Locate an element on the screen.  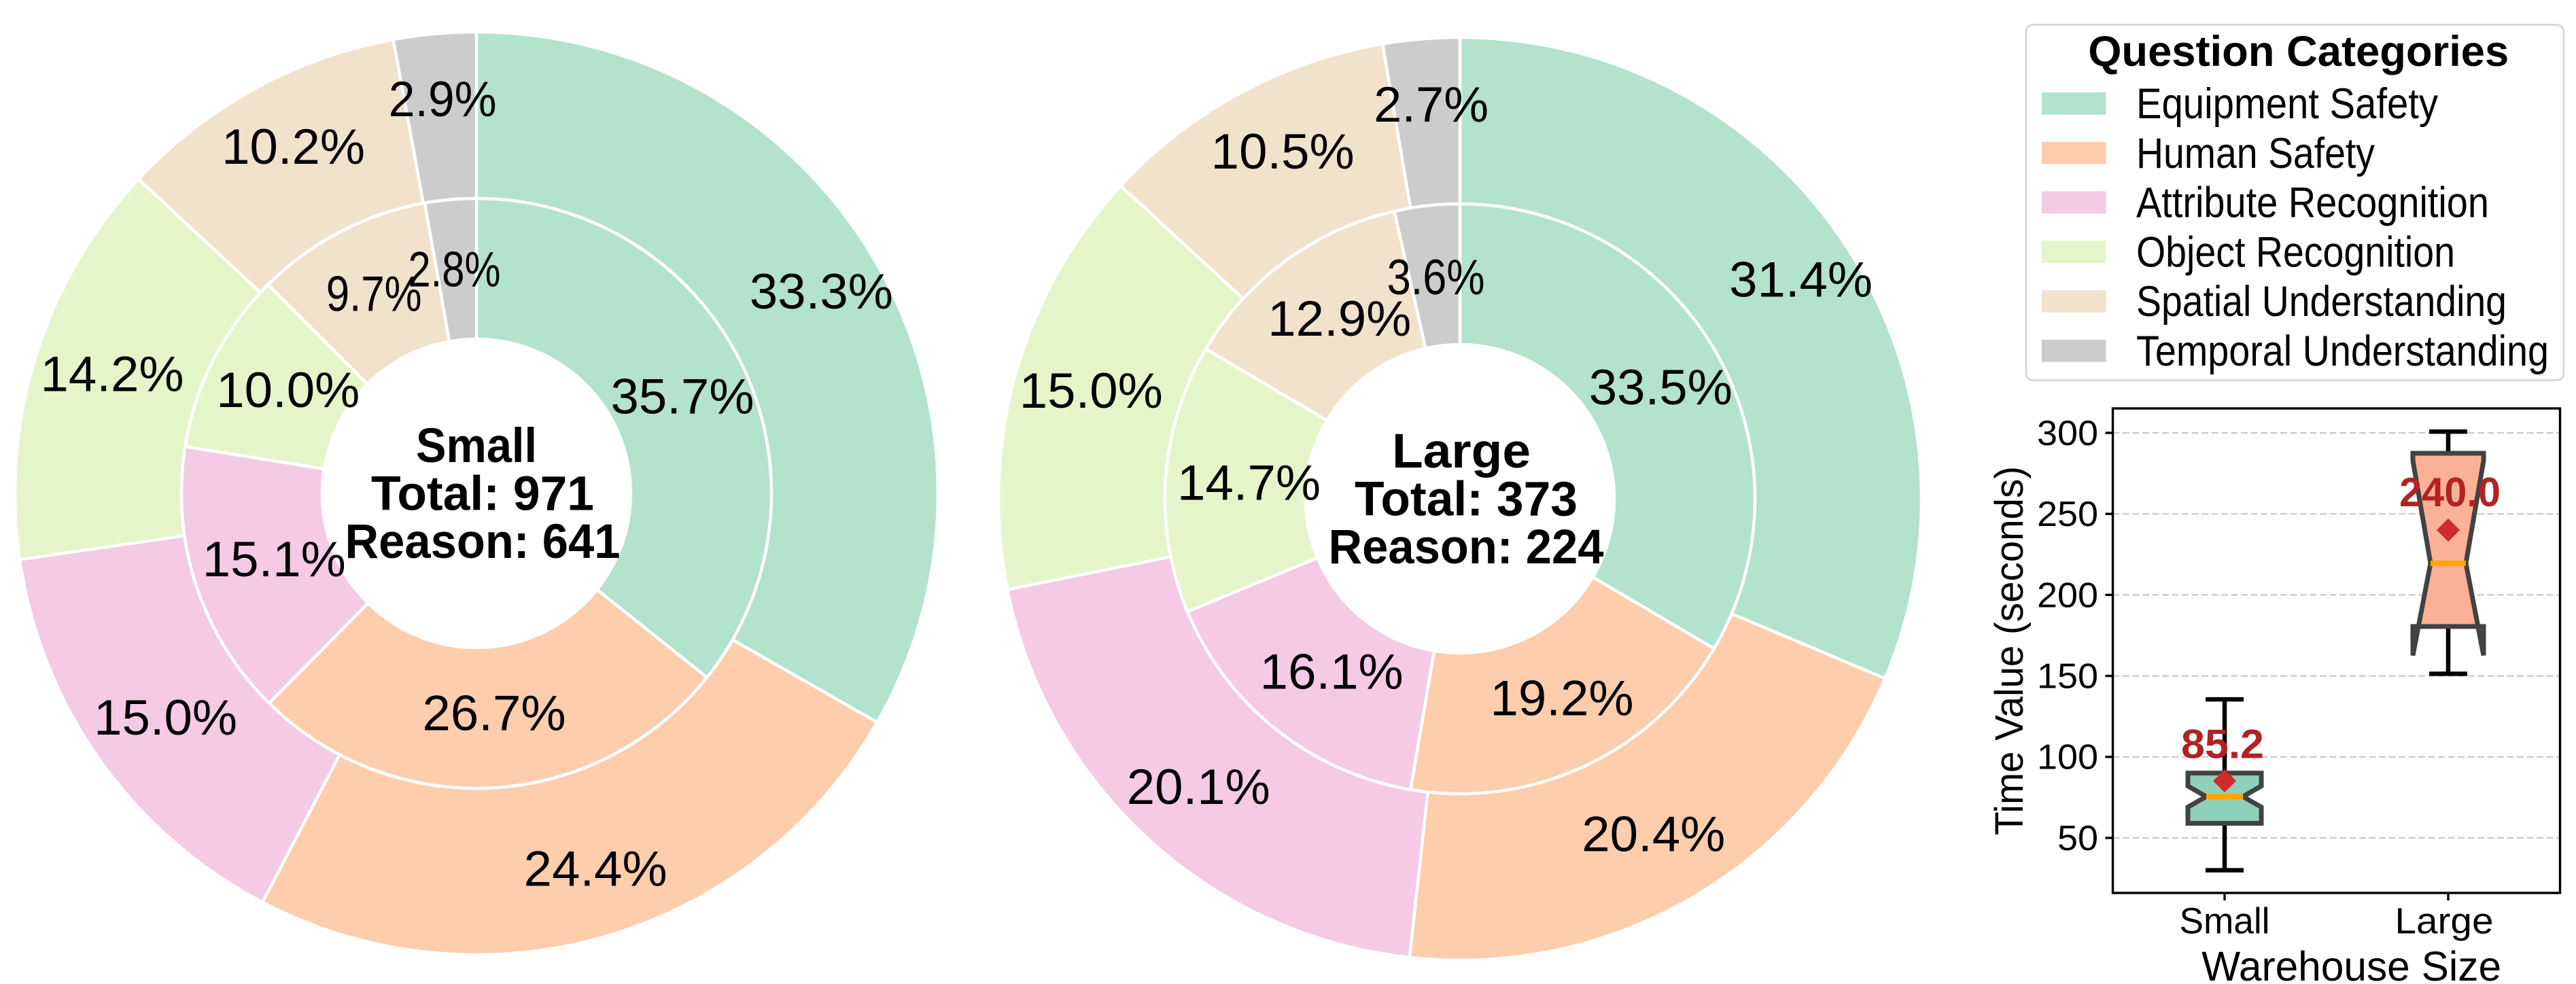
svg-text: Temporal Understanding is located at coordinates (2342, 351).